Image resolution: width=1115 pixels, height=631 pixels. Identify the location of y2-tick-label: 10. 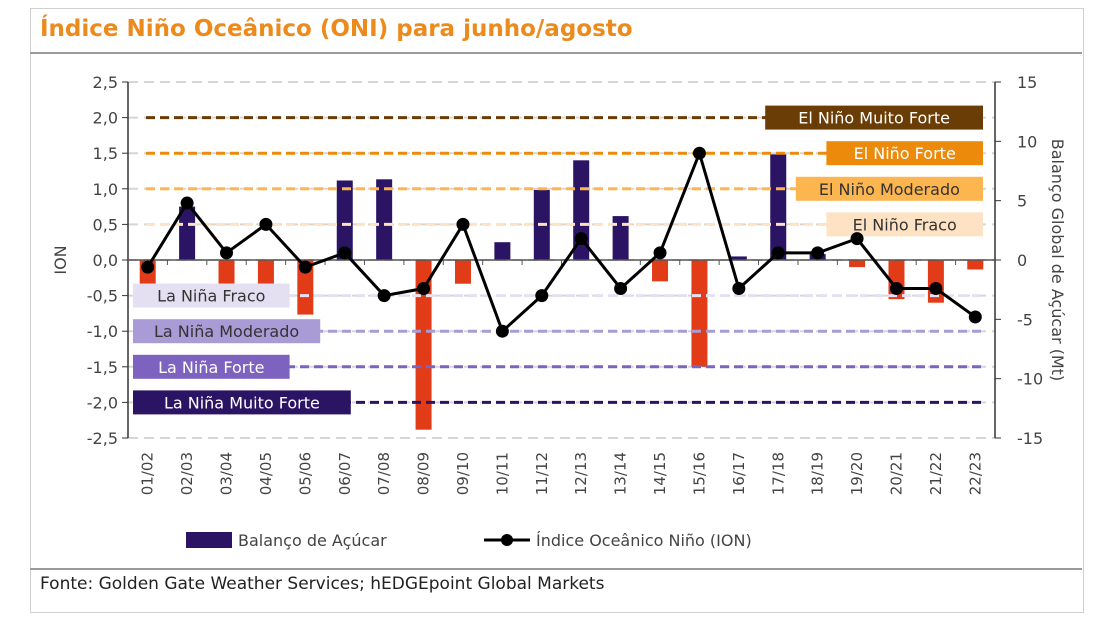
(1027, 141).